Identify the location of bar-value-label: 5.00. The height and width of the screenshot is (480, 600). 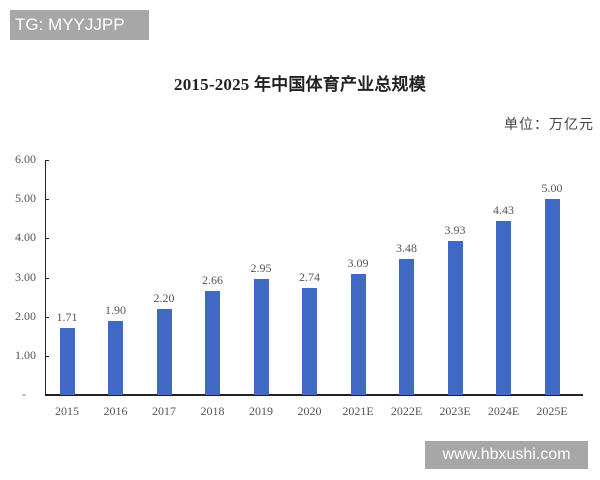
(552, 188).